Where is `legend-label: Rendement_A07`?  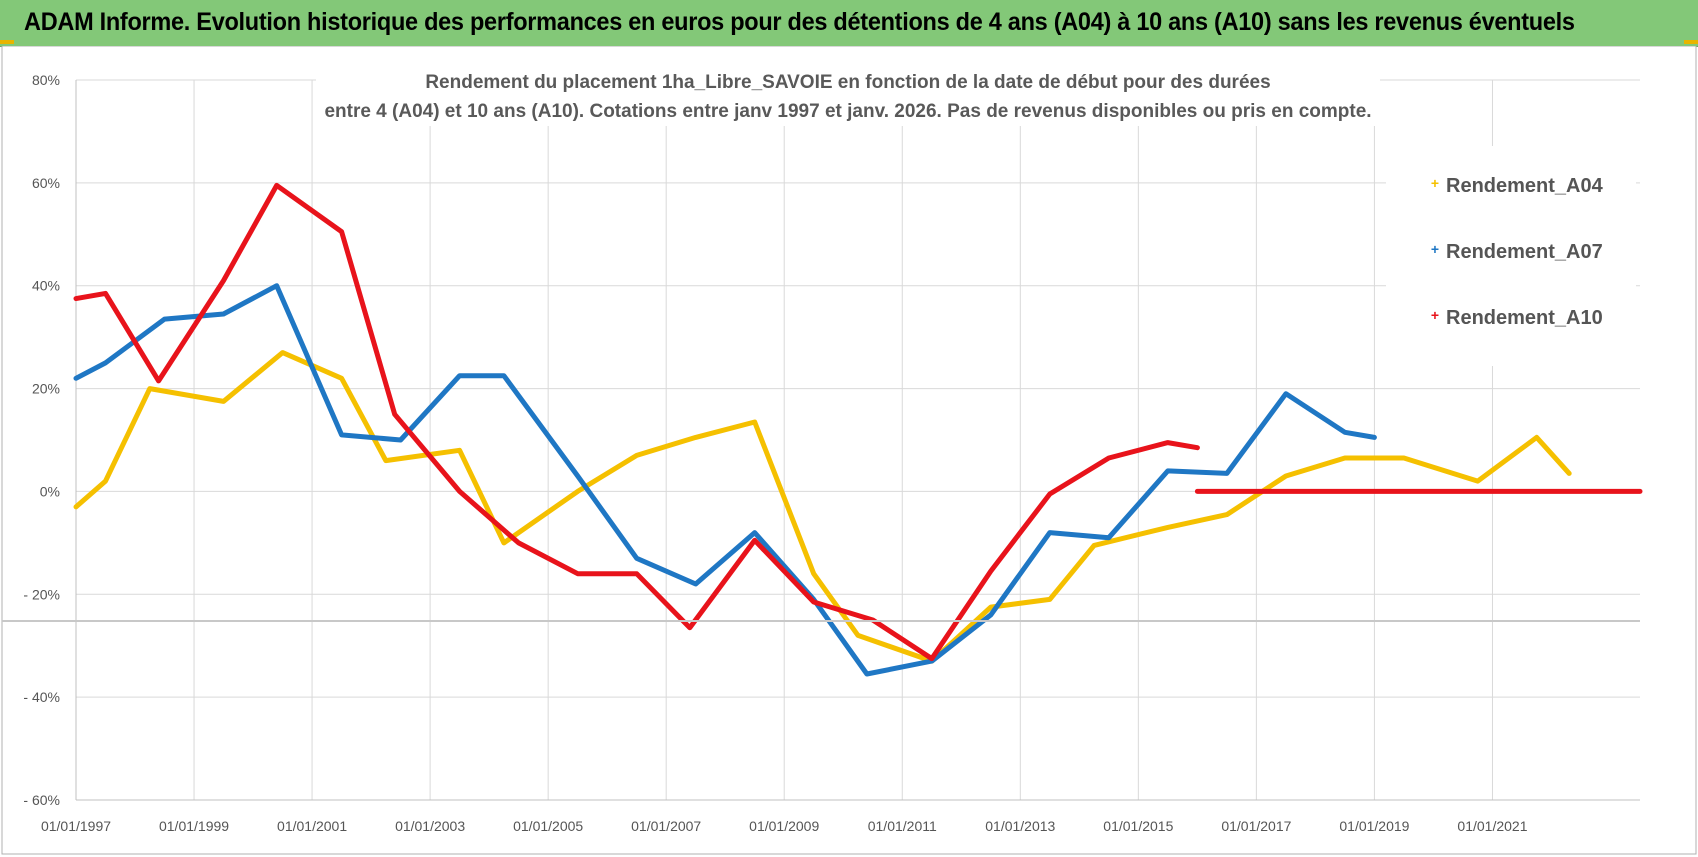
legend-label: Rendement_A07 is located at coordinates (1524, 252).